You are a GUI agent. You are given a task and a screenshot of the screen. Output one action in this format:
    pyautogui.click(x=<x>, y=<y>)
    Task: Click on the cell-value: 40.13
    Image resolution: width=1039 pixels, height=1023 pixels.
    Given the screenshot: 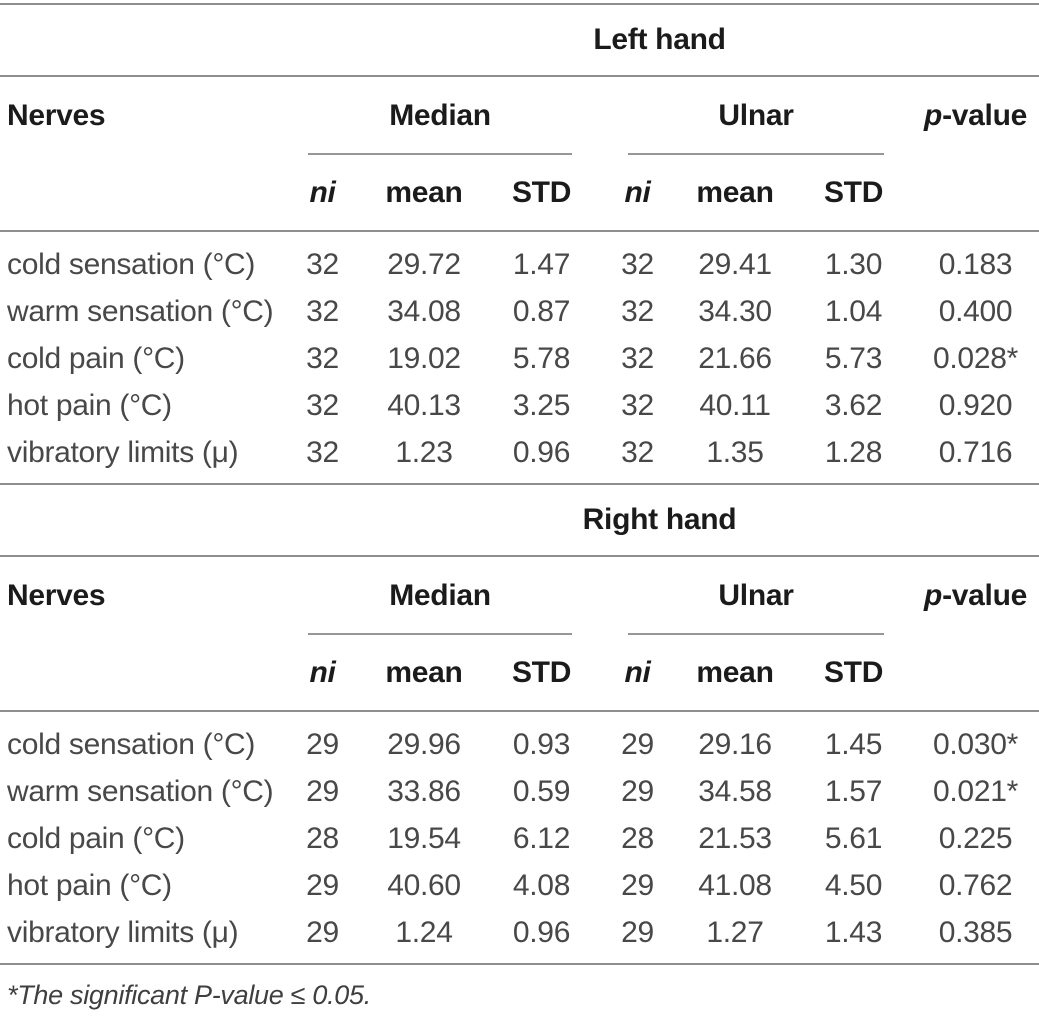 What is the action you would take?
    pyautogui.click(x=424, y=405)
    